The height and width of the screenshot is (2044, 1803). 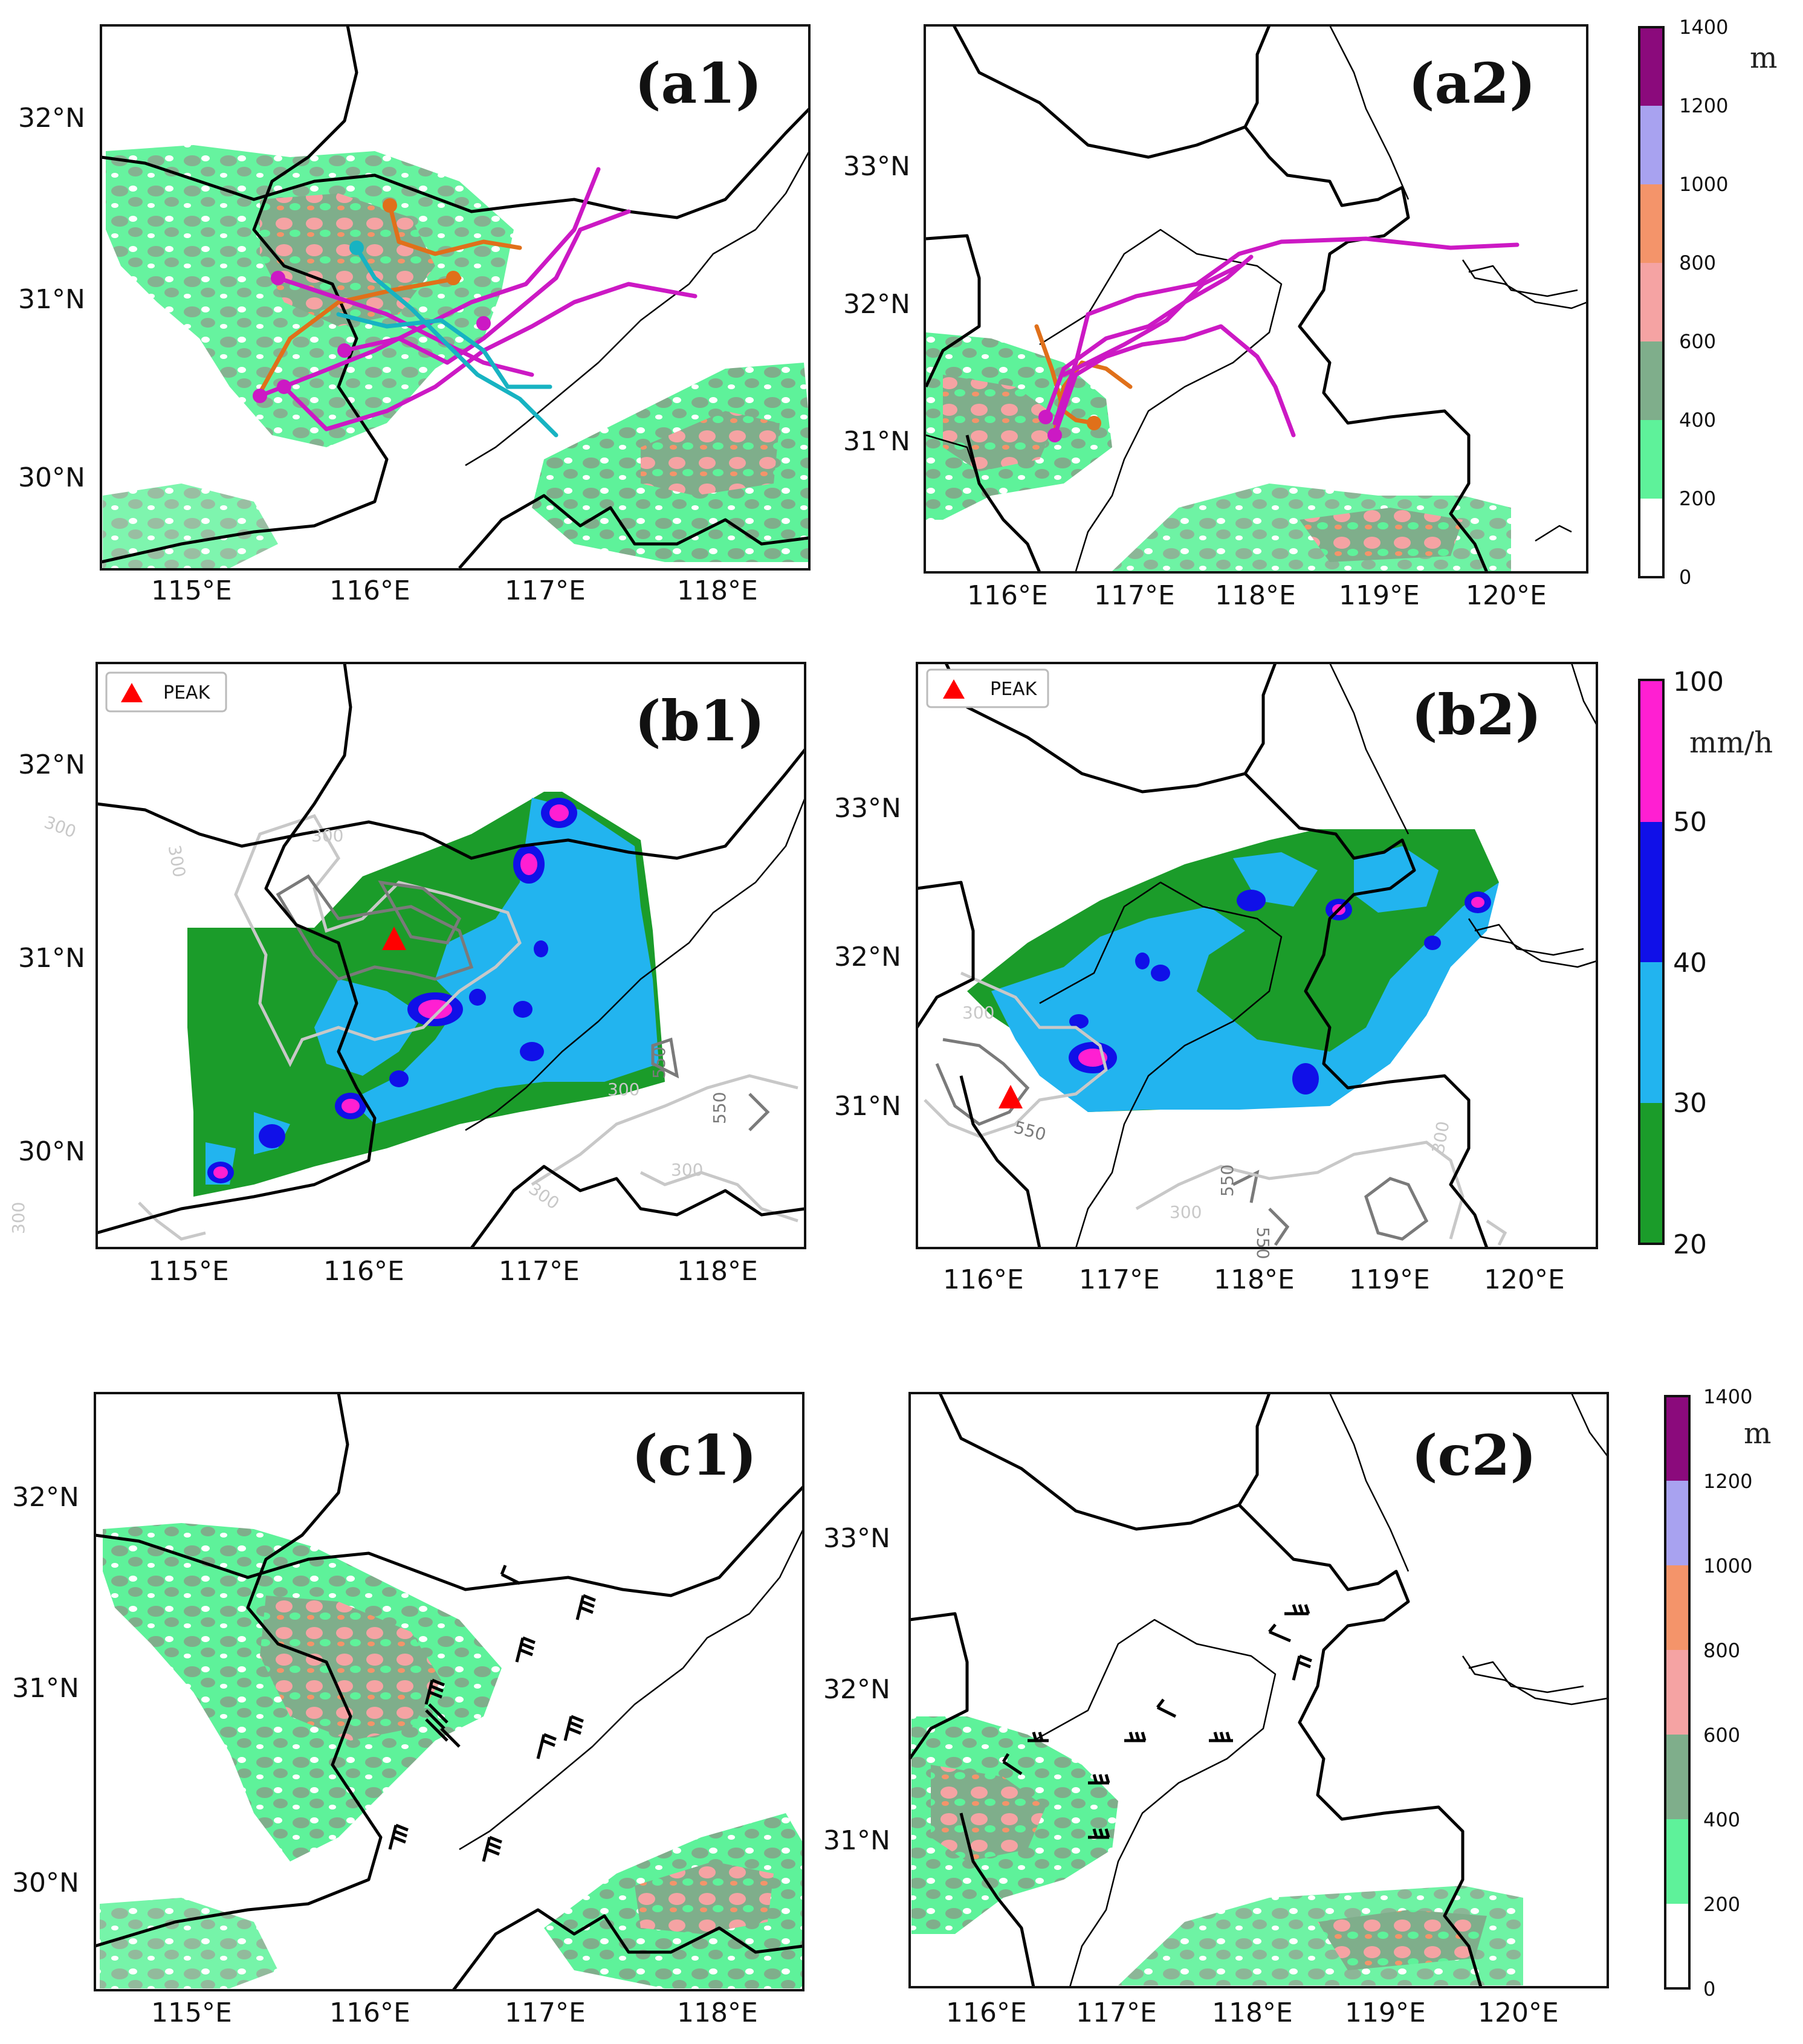 I want to click on cb-tick: 50, so click(x=1690, y=822).